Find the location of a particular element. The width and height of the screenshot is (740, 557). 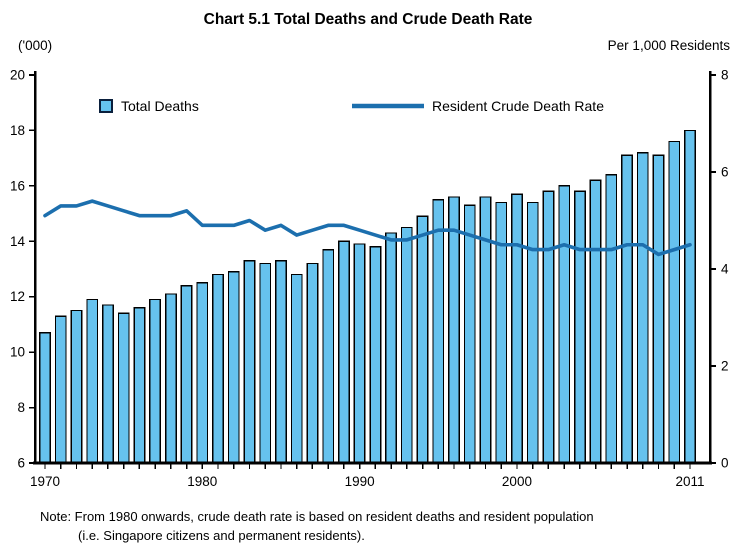

y-right-tick-label: 6 is located at coordinates (725, 172).